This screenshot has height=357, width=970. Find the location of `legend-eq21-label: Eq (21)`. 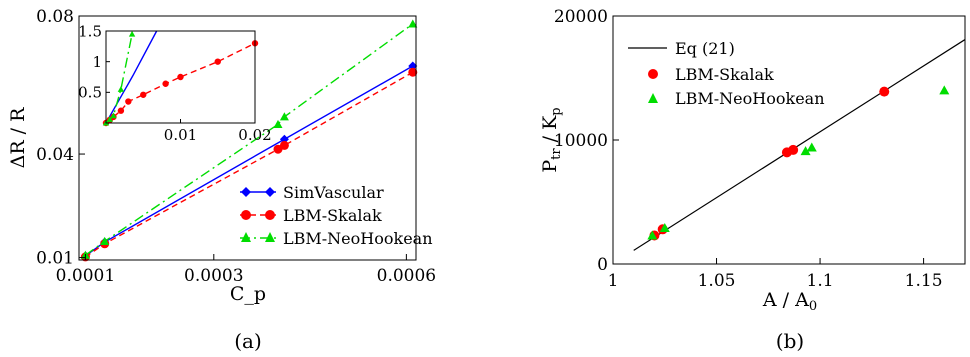

legend-eq21-label: Eq (21) is located at coordinates (705, 48).